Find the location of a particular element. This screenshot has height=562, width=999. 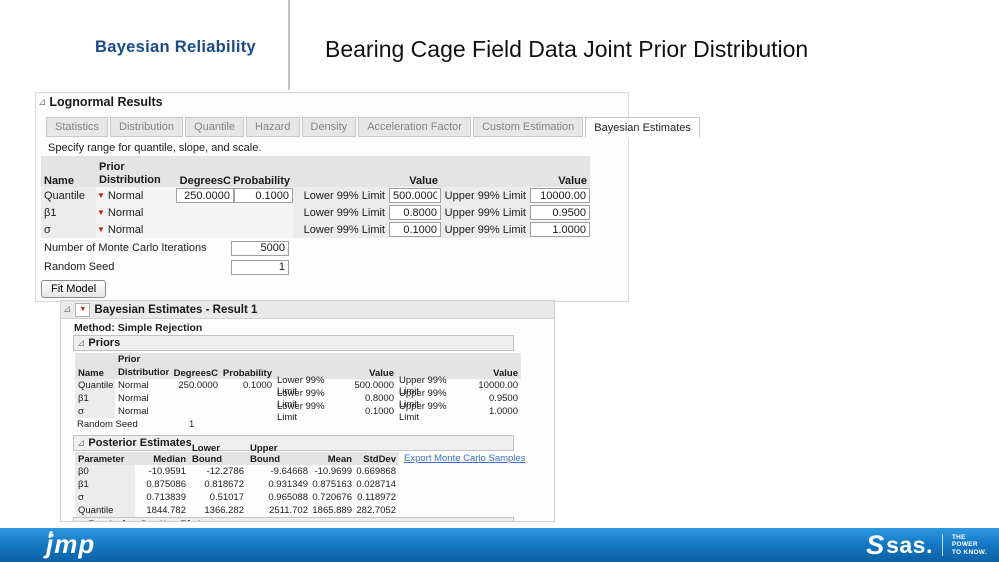

posterior-estimates-title: Posterior Estimates is located at coordinates (140, 443).